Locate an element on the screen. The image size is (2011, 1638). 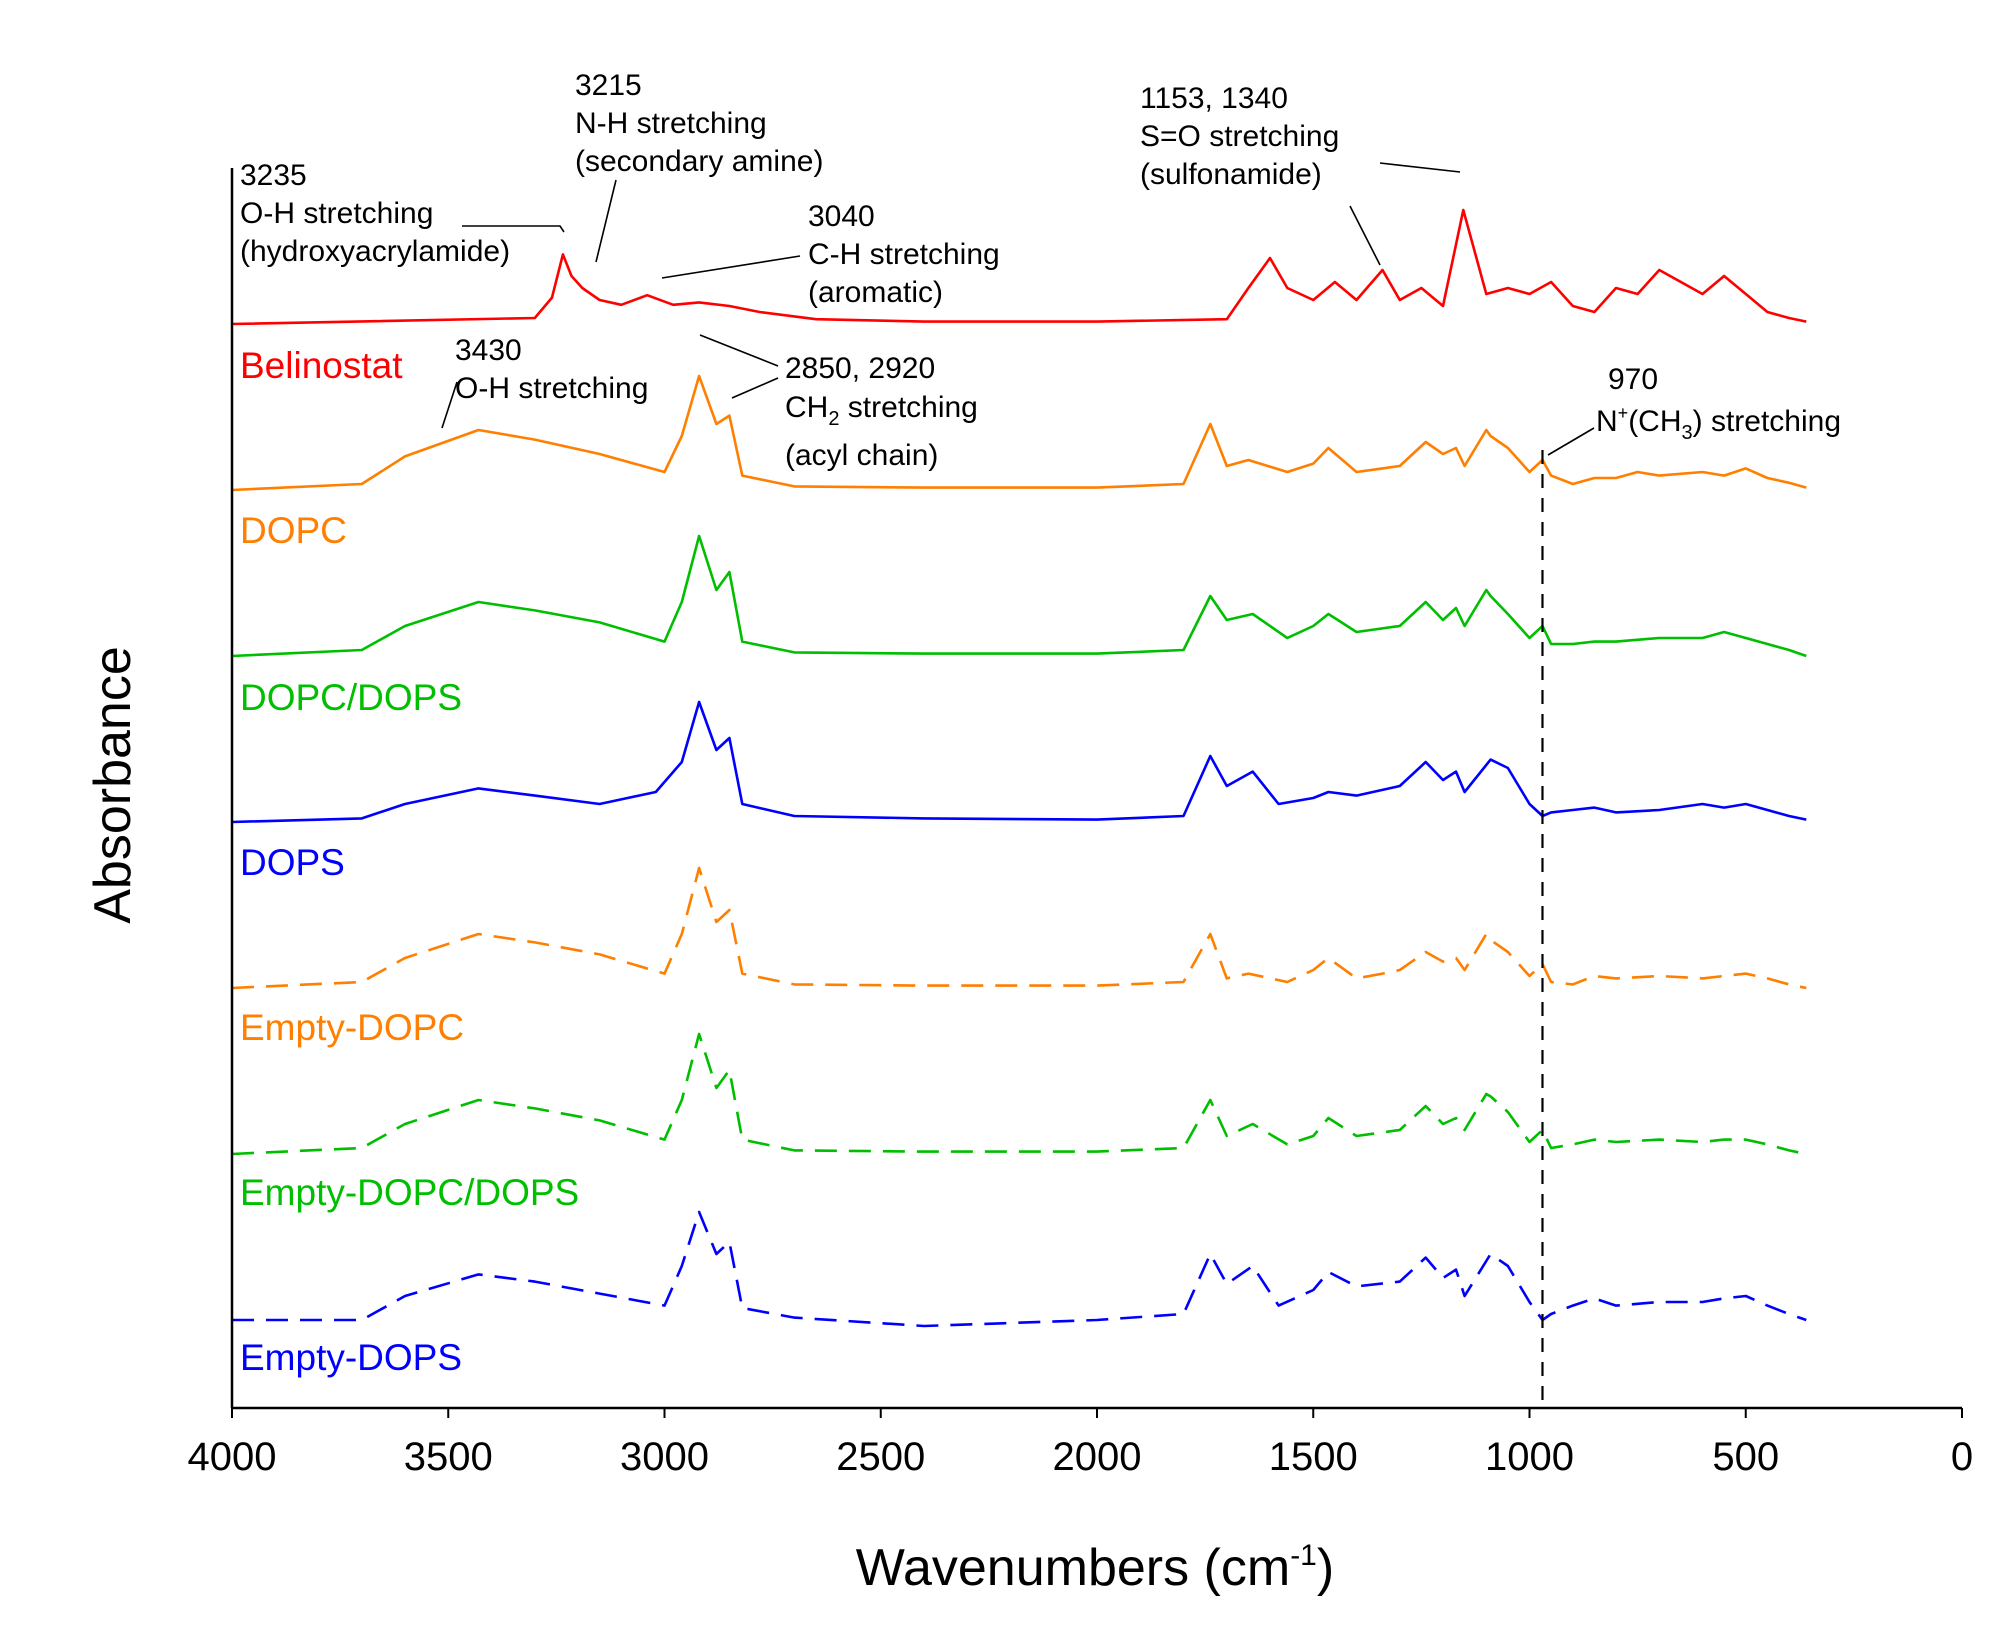
series-label-dopc: DOPC is located at coordinates (293, 530).